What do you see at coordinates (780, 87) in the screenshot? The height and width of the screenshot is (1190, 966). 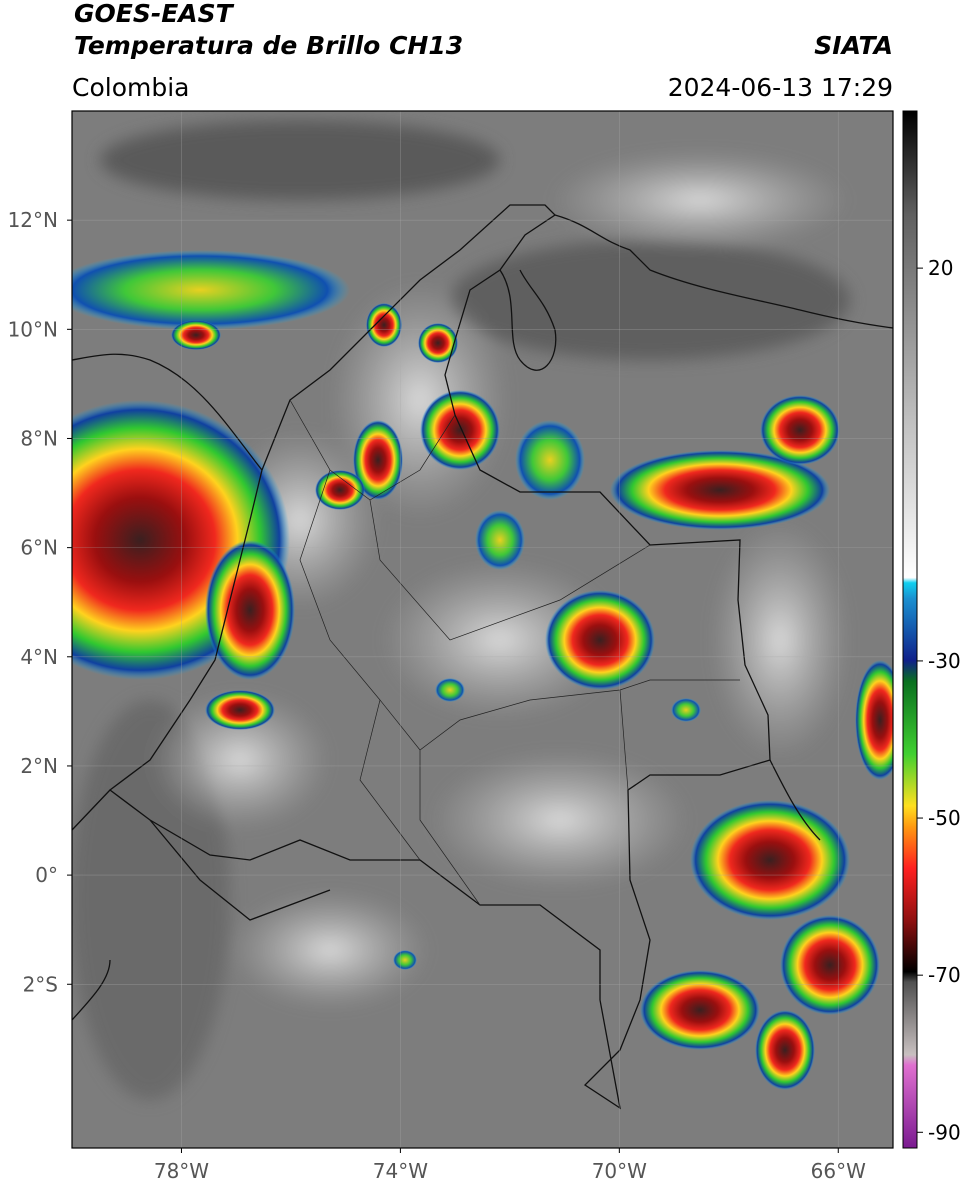 I see `datetime-label: 2024-06-13 17:29` at bounding box center [780, 87].